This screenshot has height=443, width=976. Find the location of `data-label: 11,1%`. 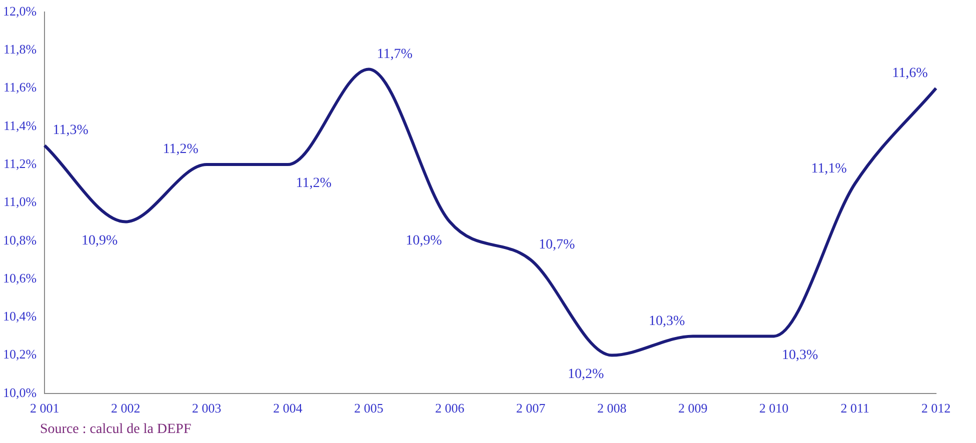

data-label: 11,1% is located at coordinates (829, 168).